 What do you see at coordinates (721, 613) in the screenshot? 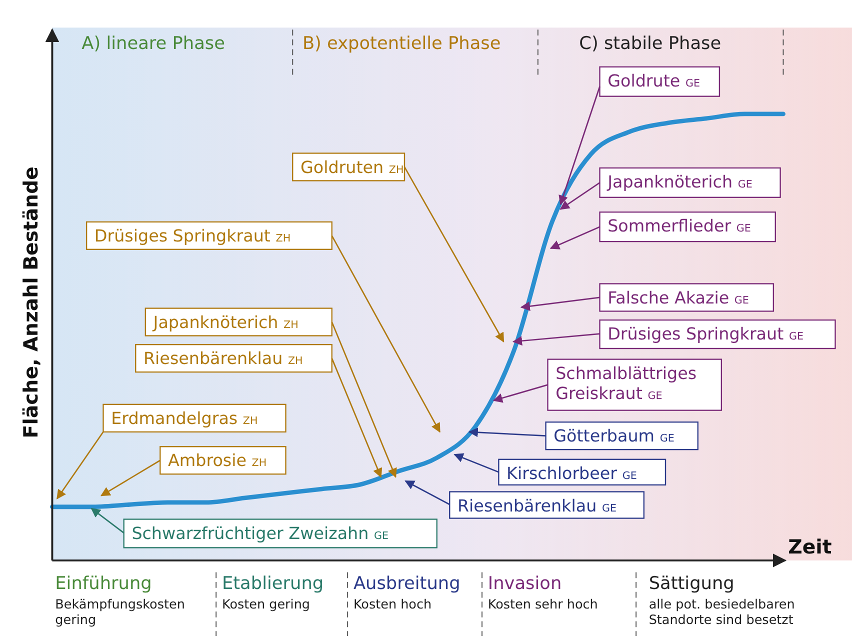
I see `text: alle pot. besiedelbaren Standorte sind besetzt` at bounding box center [721, 613].